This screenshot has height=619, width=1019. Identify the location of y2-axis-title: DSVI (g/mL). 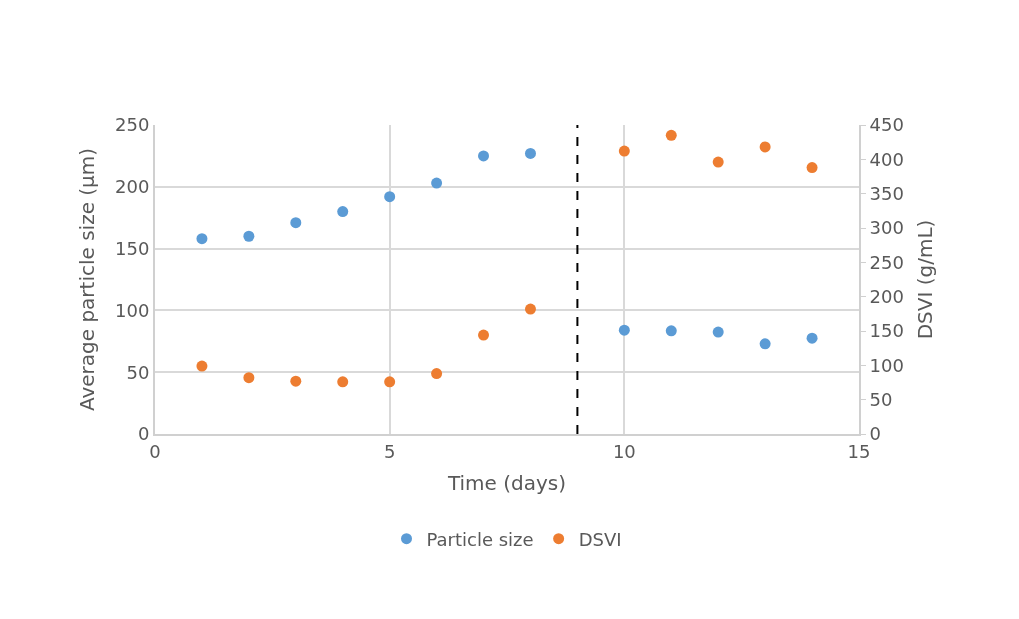
(924, 279).